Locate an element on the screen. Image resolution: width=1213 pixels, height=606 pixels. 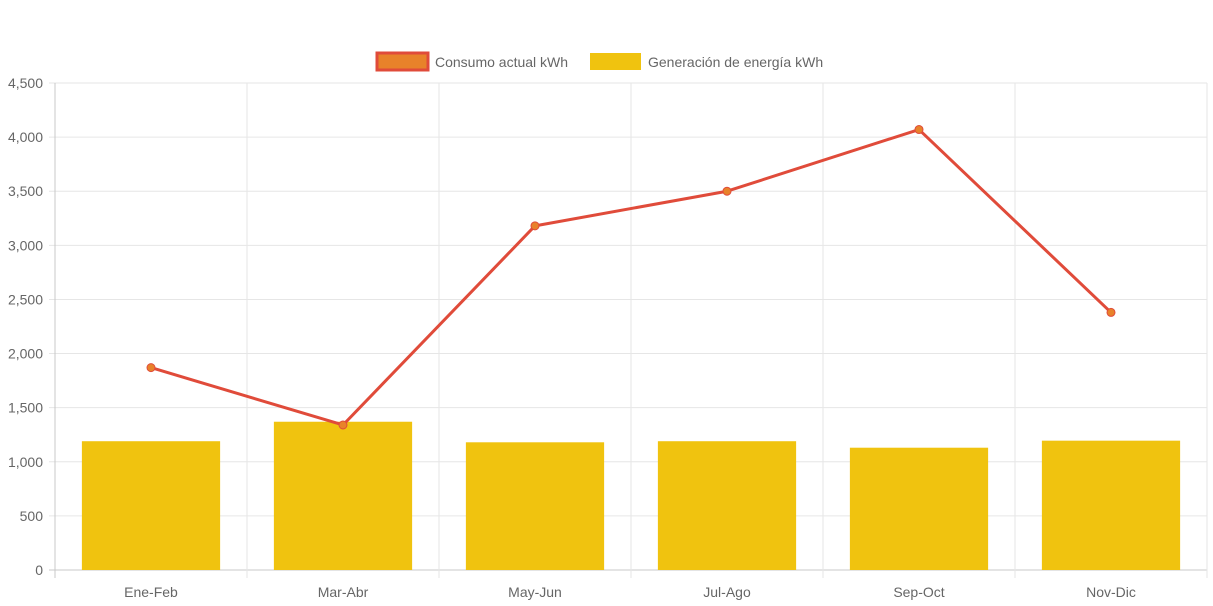
y-tick-label: 4,500 is located at coordinates (25, 83).